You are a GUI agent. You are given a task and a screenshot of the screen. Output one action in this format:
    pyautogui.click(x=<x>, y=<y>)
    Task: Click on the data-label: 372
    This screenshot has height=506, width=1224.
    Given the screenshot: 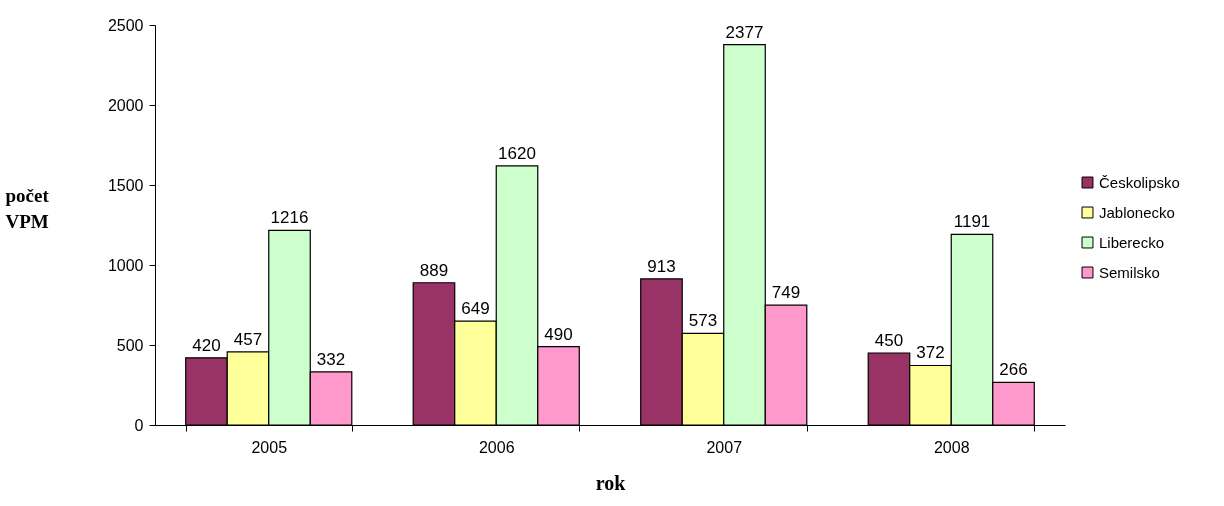 What is the action you would take?
    pyautogui.click(x=930, y=353)
    